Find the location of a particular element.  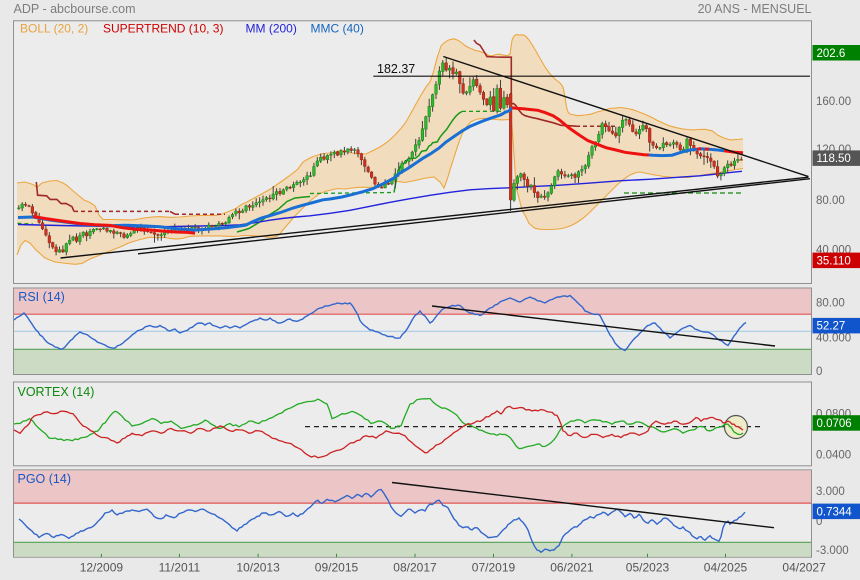

svg-text: MM (200) is located at coordinates (271, 29).